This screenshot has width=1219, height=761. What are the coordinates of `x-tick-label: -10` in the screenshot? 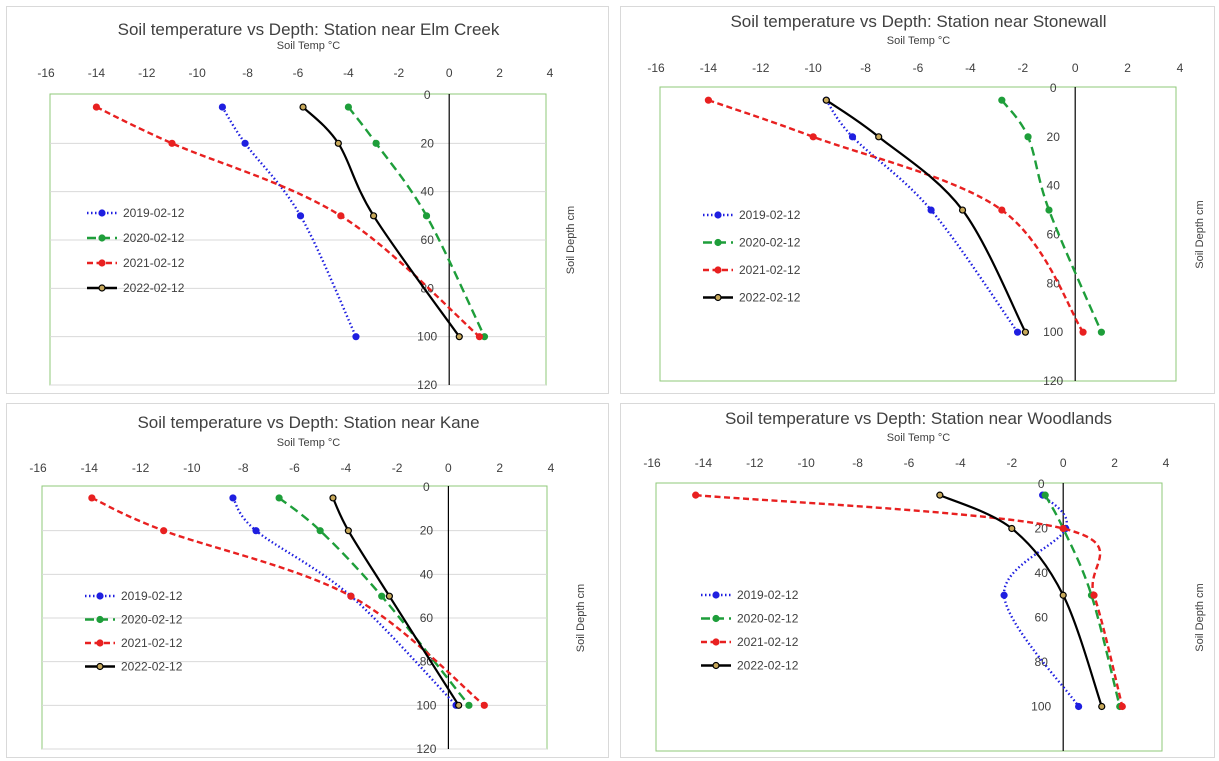 It's located at (814, 68).